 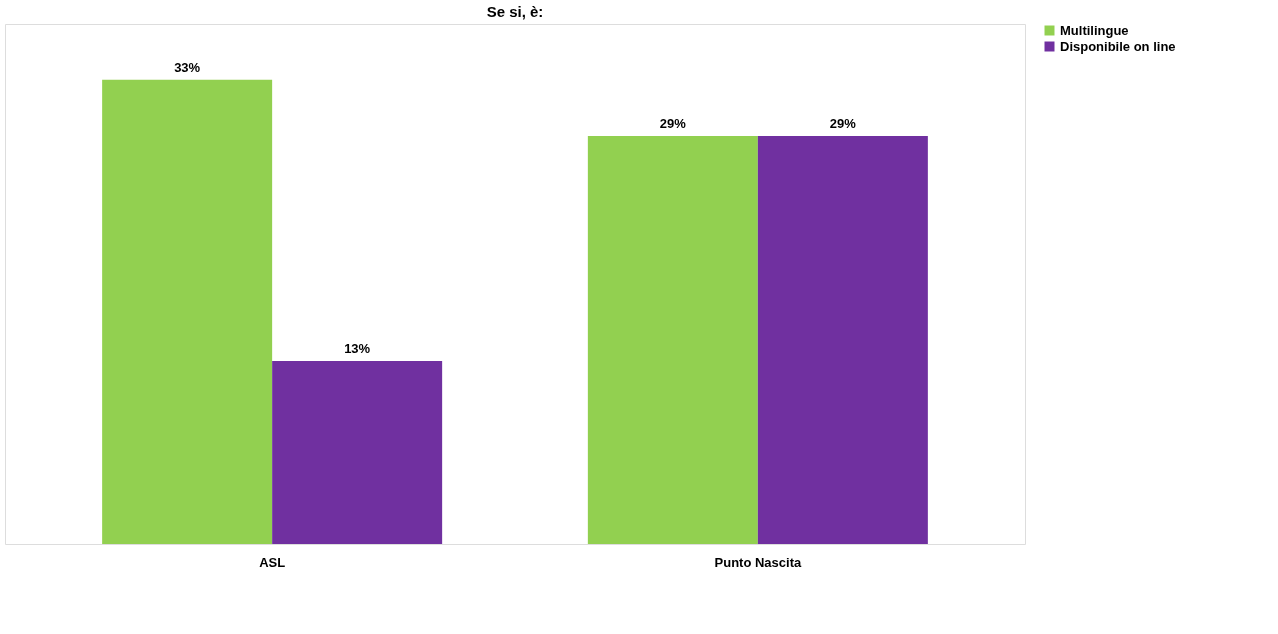 I want to click on data-label: 33%, so click(x=187, y=67).